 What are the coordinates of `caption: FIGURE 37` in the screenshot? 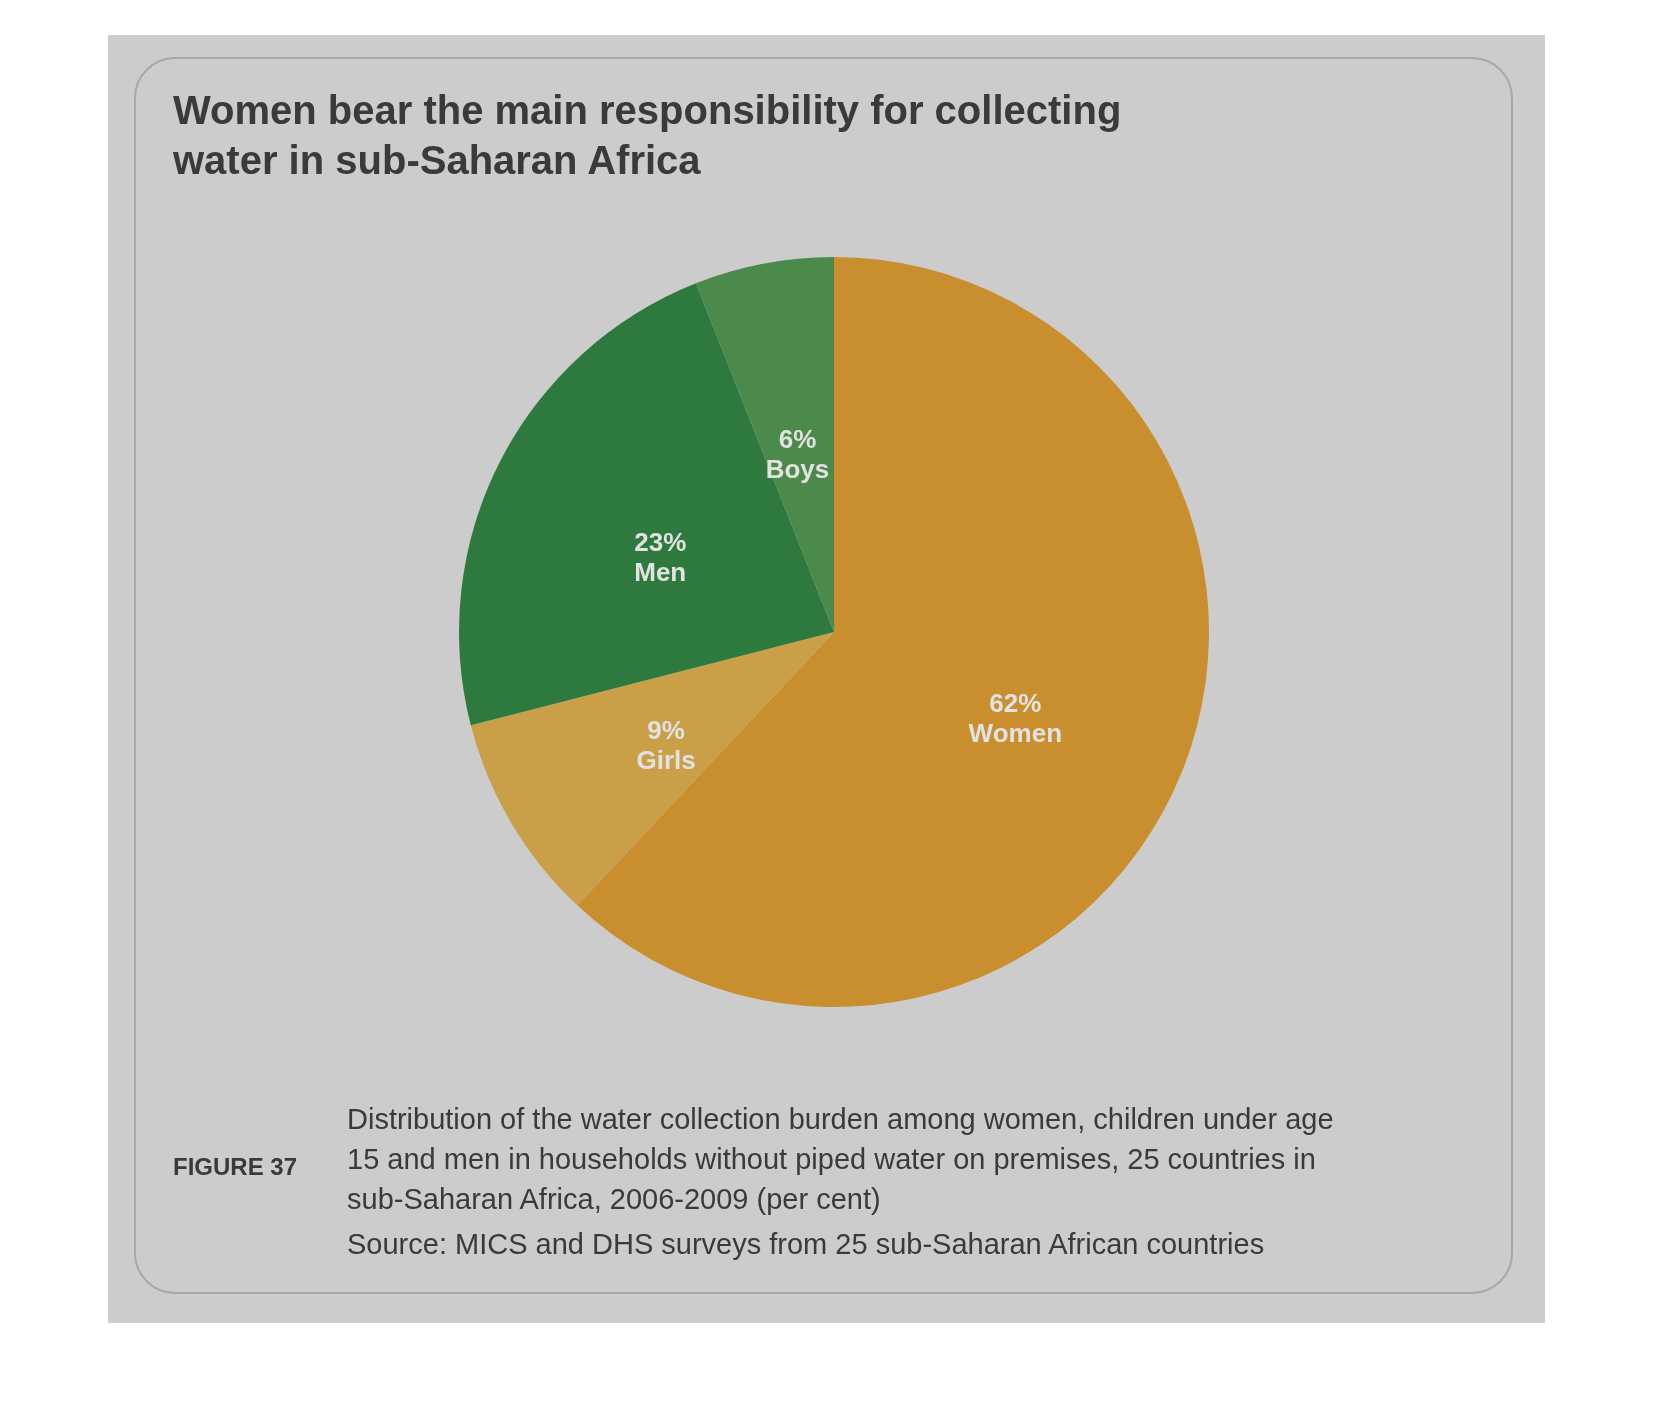 It's located at (235, 1166).